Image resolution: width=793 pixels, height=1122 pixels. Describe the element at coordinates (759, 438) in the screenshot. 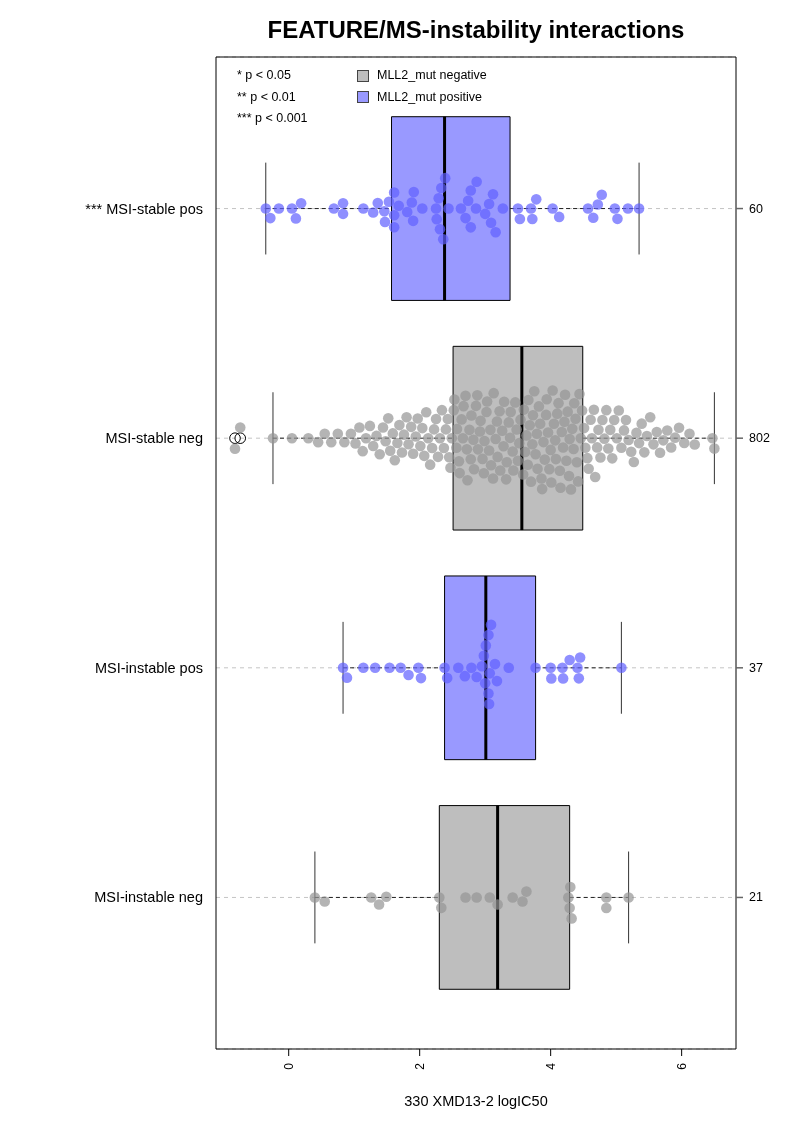

I see `y2-tick-label: 802` at that location.